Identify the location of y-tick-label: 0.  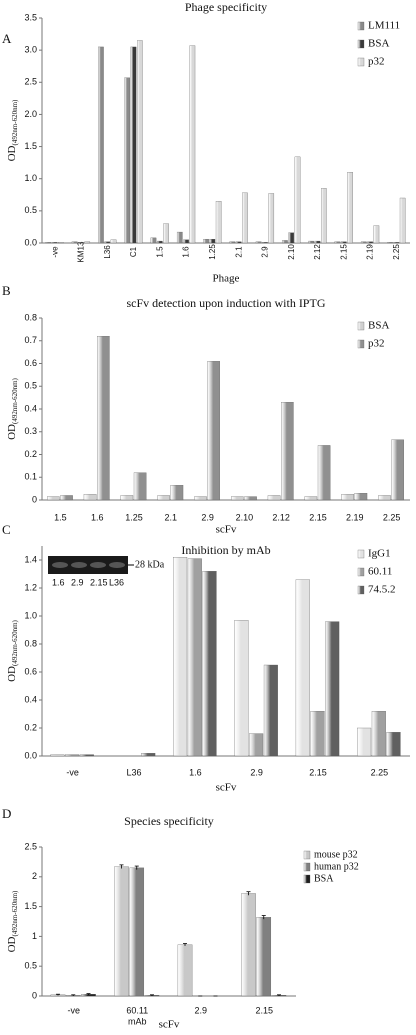
(34, 499).